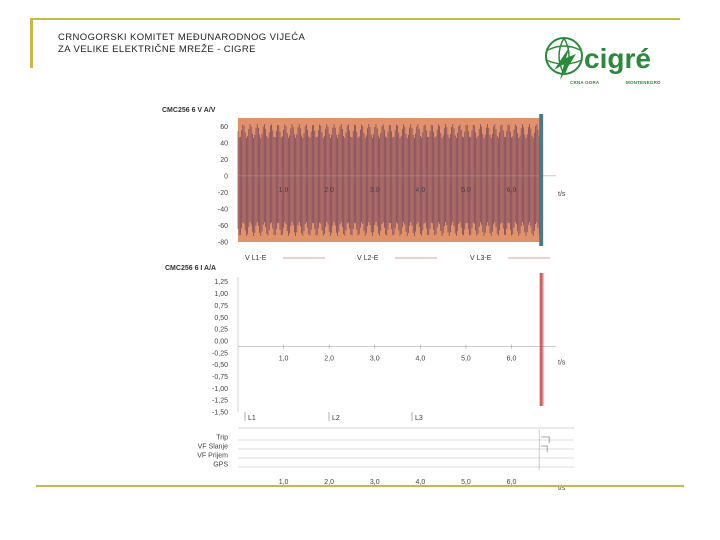  What do you see at coordinates (368, 258) in the screenshot?
I see `voltage-legend-1: V L2-E` at bounding box center [368, 258].